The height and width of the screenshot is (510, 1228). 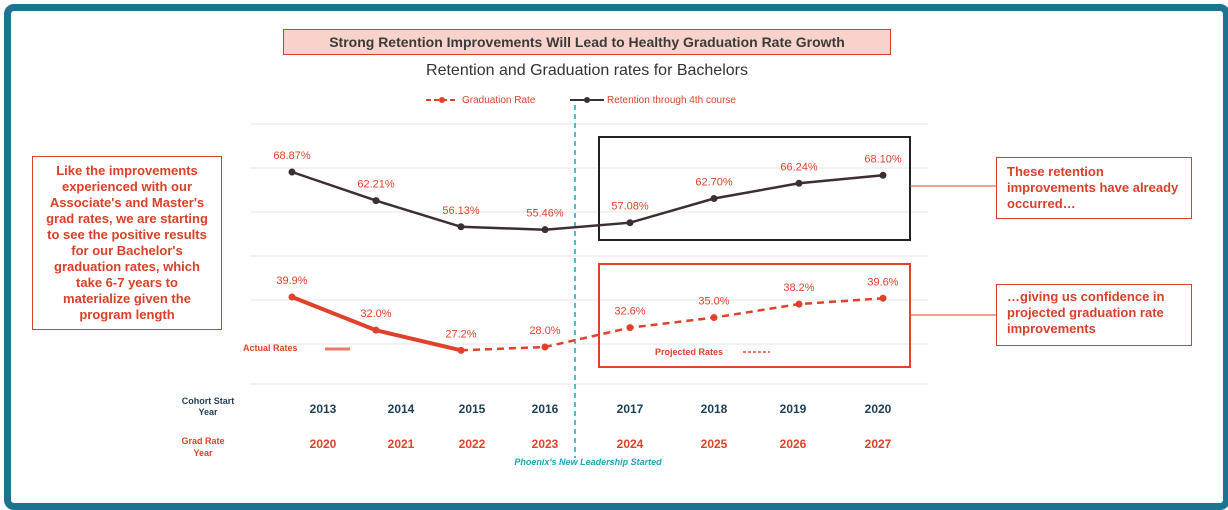 I want to click on graduation-point-2020, so click(x=883, y=298).